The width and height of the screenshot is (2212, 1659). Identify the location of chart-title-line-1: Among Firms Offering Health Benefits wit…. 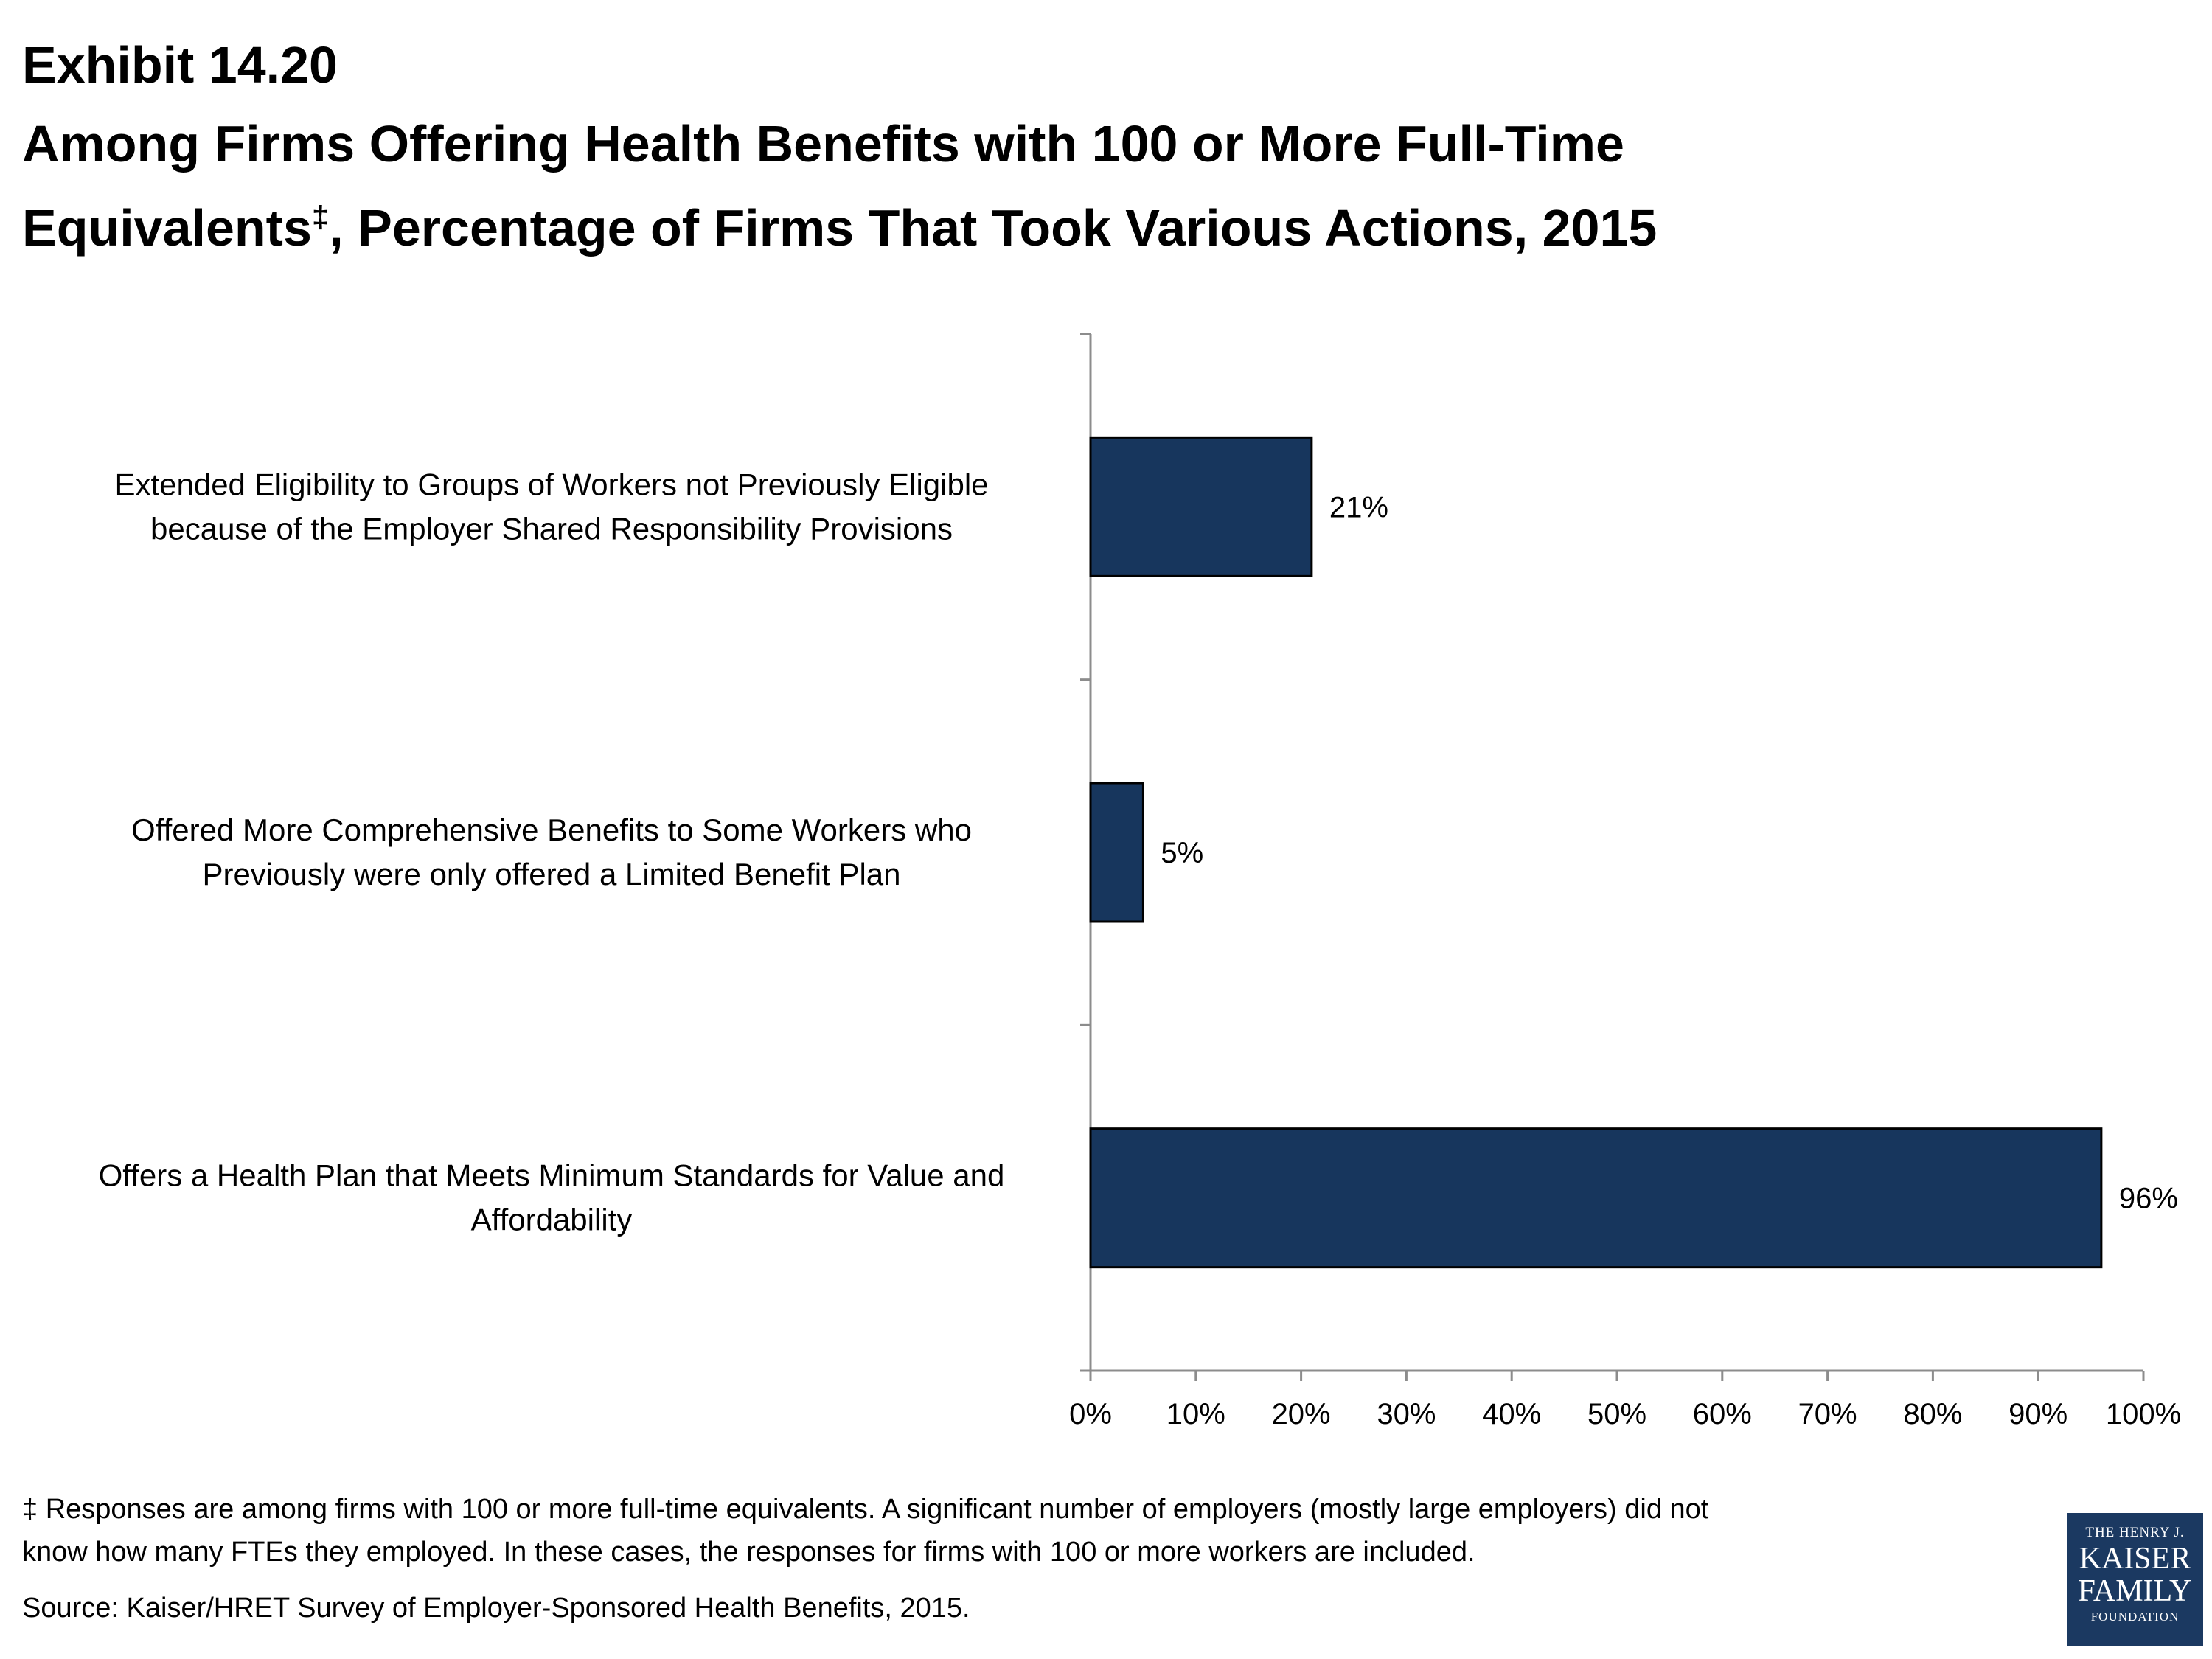
(823, 144).